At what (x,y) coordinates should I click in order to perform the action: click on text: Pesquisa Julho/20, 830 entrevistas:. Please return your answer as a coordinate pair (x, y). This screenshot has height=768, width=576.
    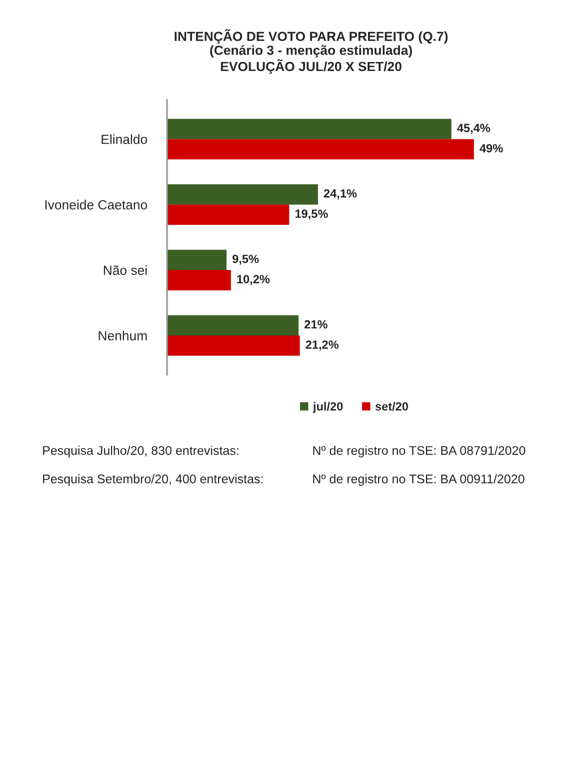
    Looking at the image, I should click on (140, 452).